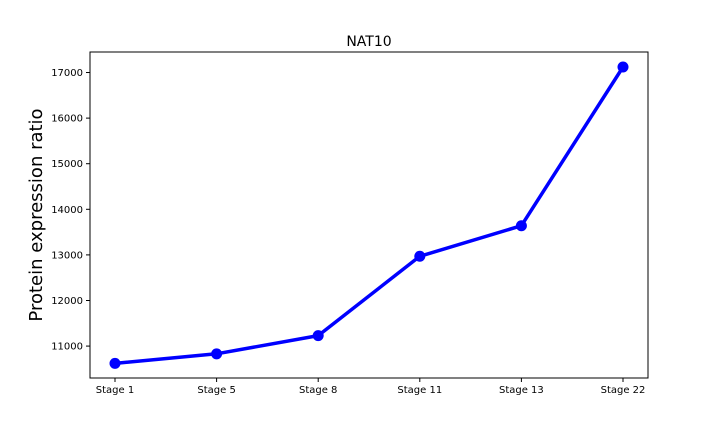 The image size is (720, 432). Describe the element at coordinates (67, 347) in the screenshot. I see `y-tick-label: 11000` at that location.